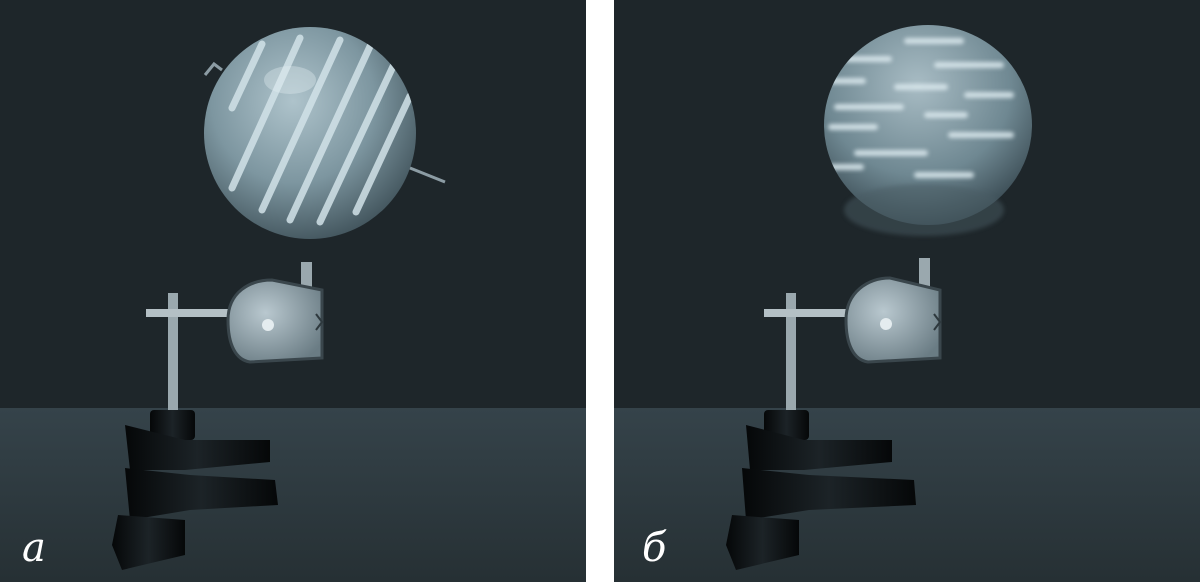 Image resolution: width=1200 pixels, height=582 pixels. What do you see at coordinates (293, 495) in the screenshot?
I see `table-surface` at bounding box center [293, 495].